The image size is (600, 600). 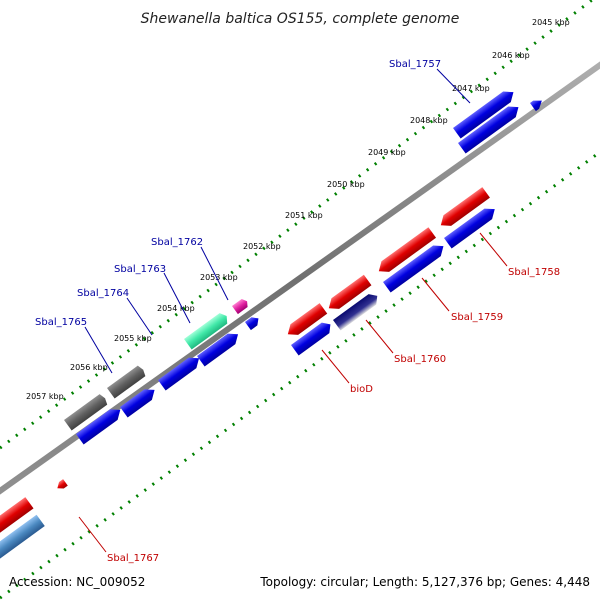 I want to click on gene-label: Sbal_1762, so click(x=177, y=242).